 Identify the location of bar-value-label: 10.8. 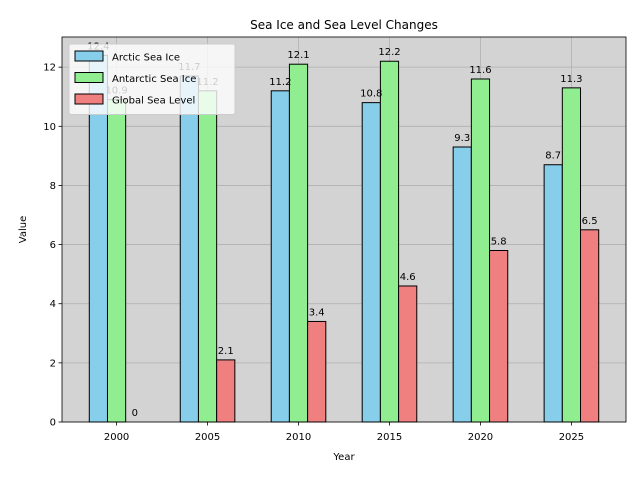
(371, 94).